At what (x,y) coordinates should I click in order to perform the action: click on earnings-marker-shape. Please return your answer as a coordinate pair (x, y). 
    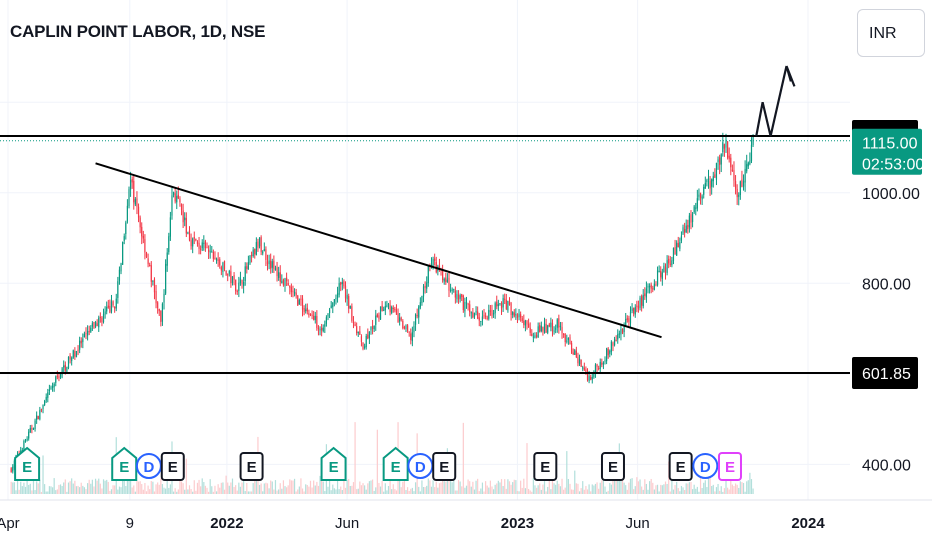
    Looking at the image, I should click on (395, 463).